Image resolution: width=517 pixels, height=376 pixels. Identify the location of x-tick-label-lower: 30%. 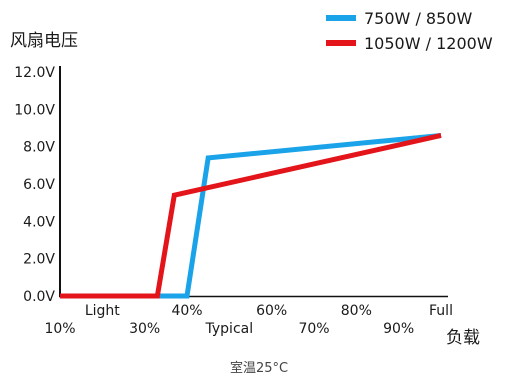
(144, 329).